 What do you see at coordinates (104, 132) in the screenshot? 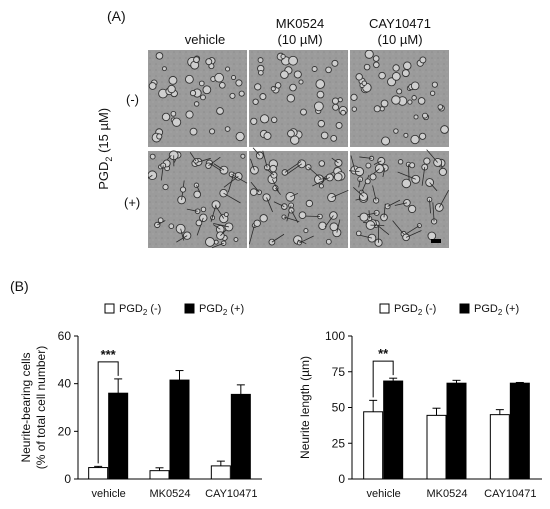
I see `pgd-suffix: (15 µM)` at bounding box center [104, 132].